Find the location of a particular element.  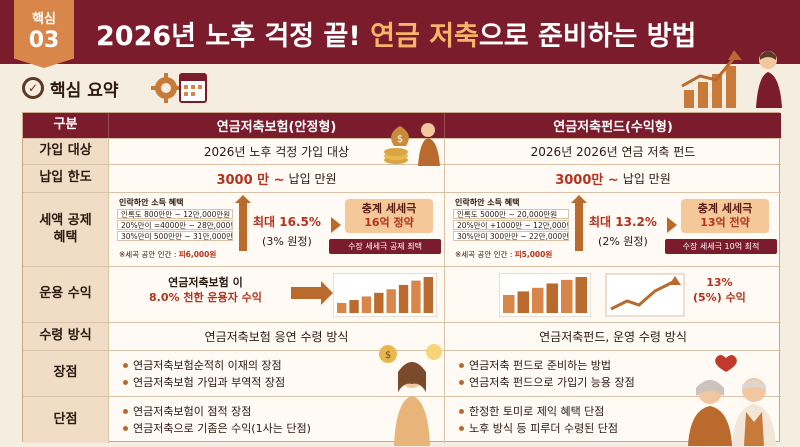

list-item: 연금저축보험순적히 이재의 장점 is located at coordinates (283, 365).